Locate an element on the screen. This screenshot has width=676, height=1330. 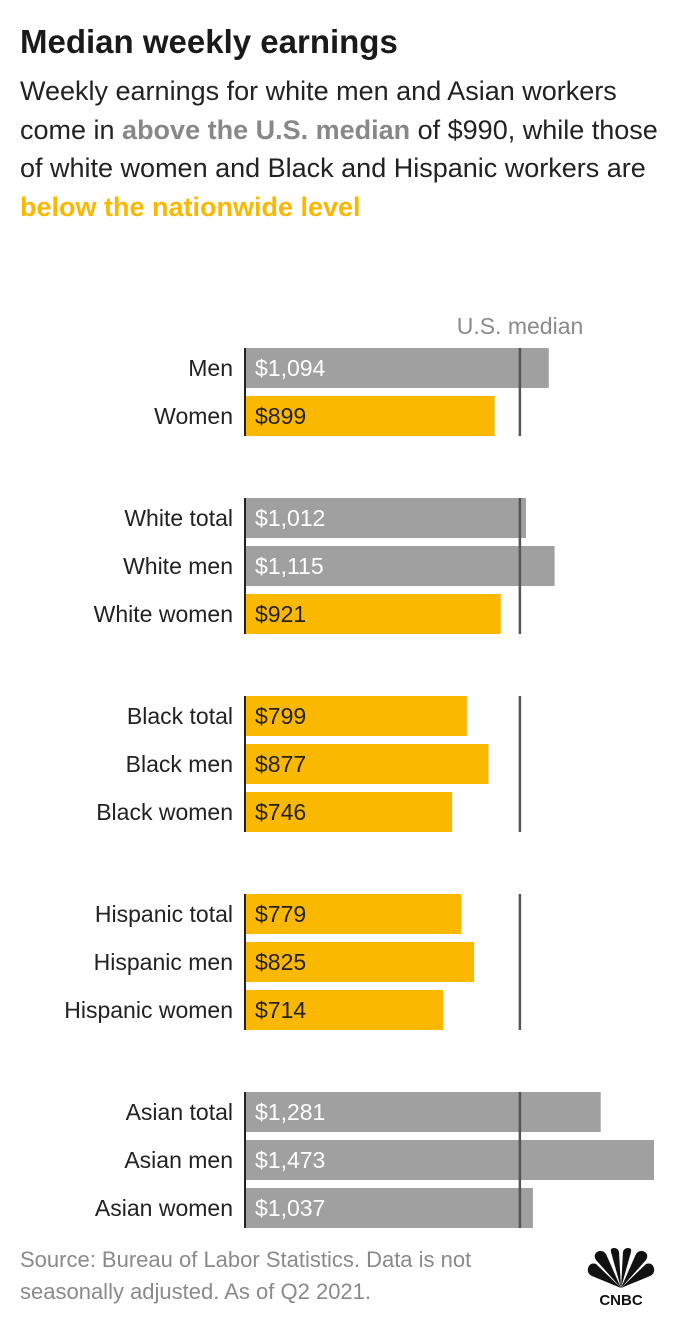
category-label: Women is located at coordinates (193, 416).